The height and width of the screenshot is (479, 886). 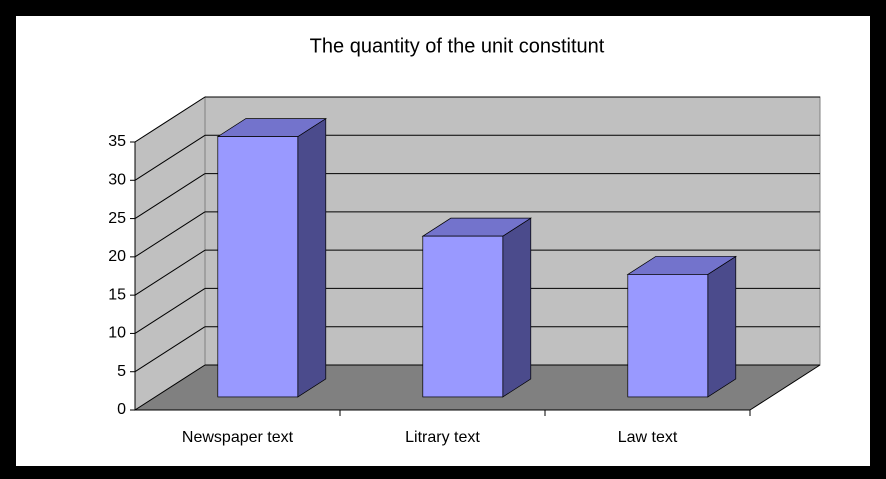 I want to click on y-tick-label: 20, so click(x=117, y=256).